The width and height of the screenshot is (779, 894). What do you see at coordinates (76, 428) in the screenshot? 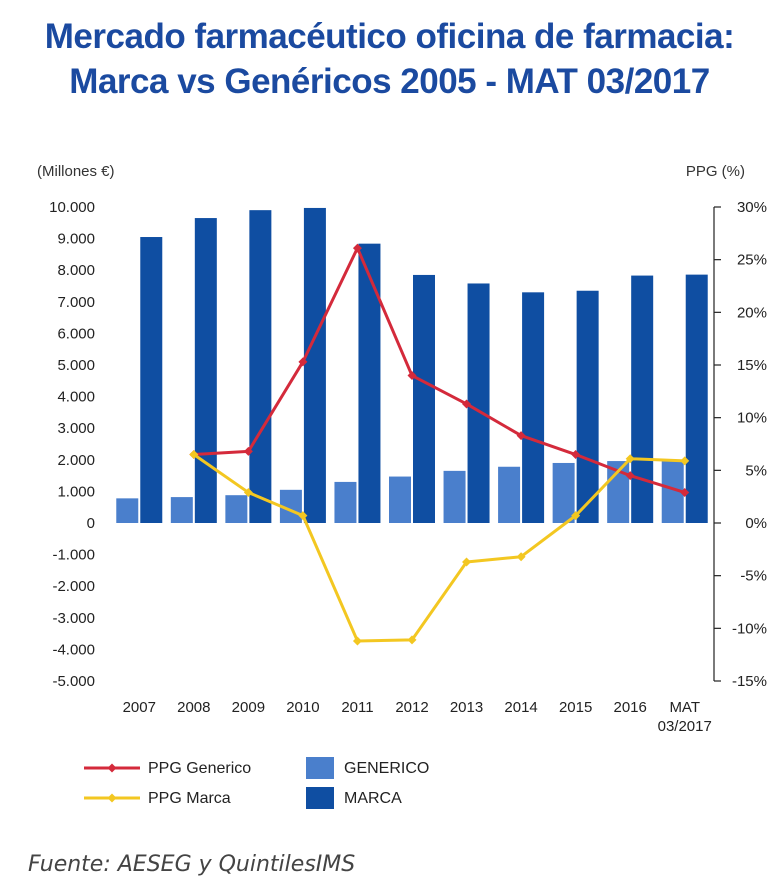
I see `left-tick-label: 3.000` at bounding box center [76, 428].